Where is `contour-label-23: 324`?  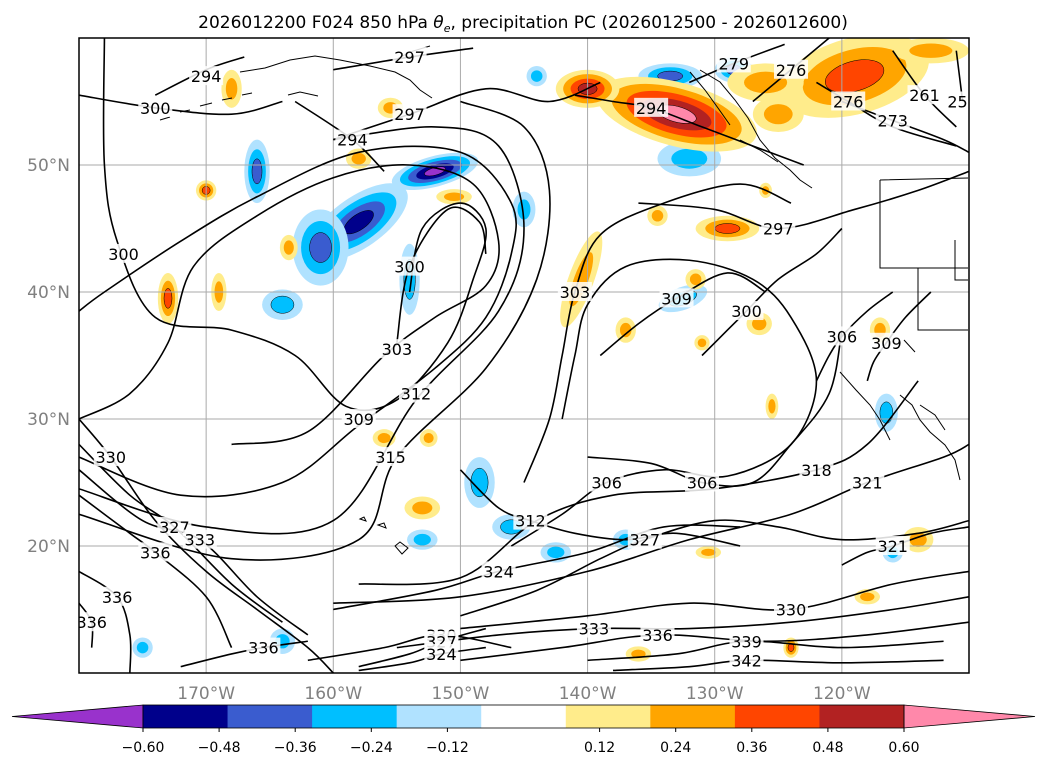 contour-label-23: 324 is located at coordinates (498, 571).